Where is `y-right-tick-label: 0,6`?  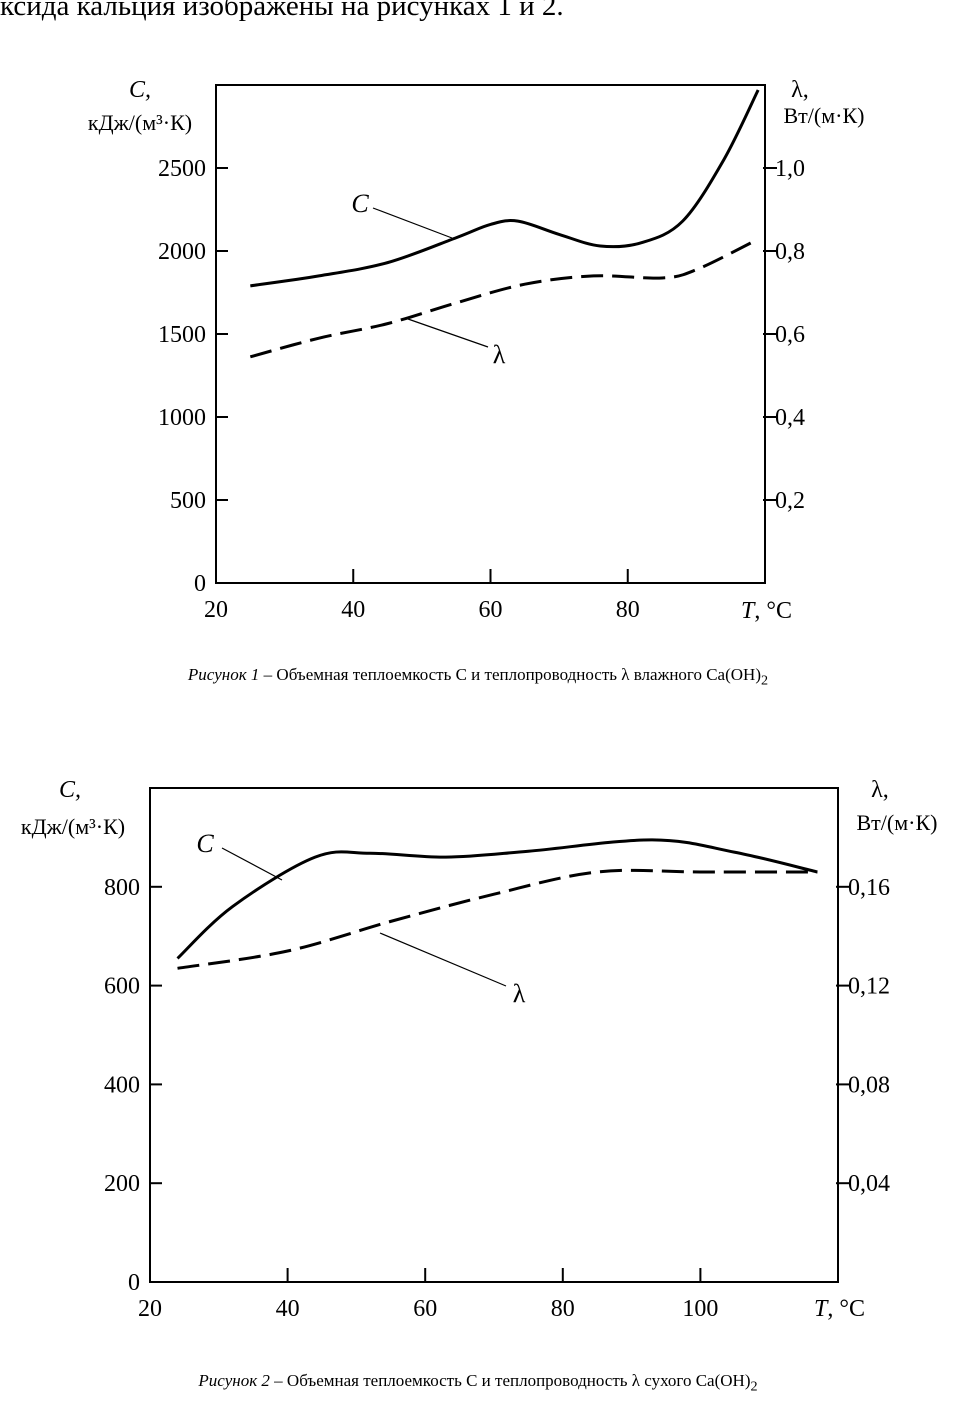
y-right-tick-label: 0,6 is located at coordinates (790, 335).